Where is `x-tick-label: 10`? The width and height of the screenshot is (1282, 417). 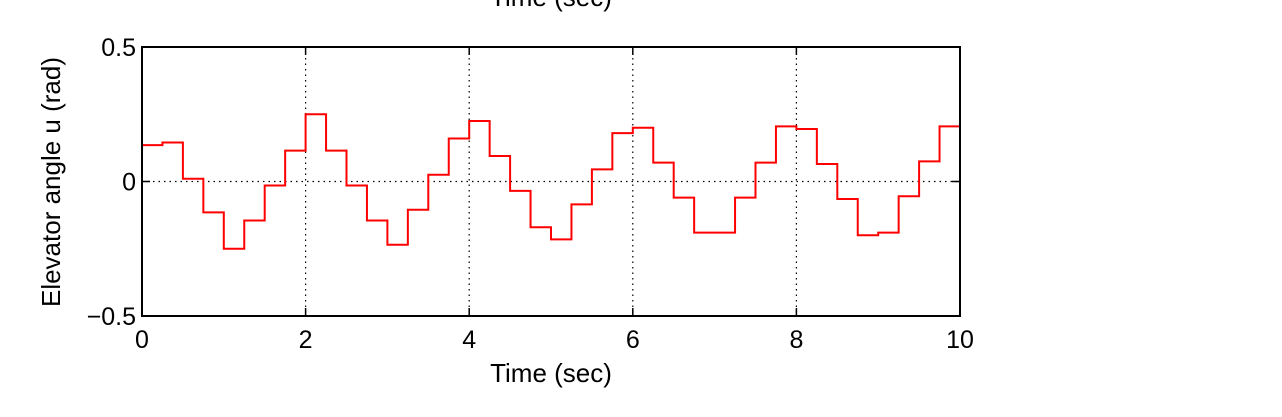 x-tick-label: 10 is located at coordinates (960, 340).